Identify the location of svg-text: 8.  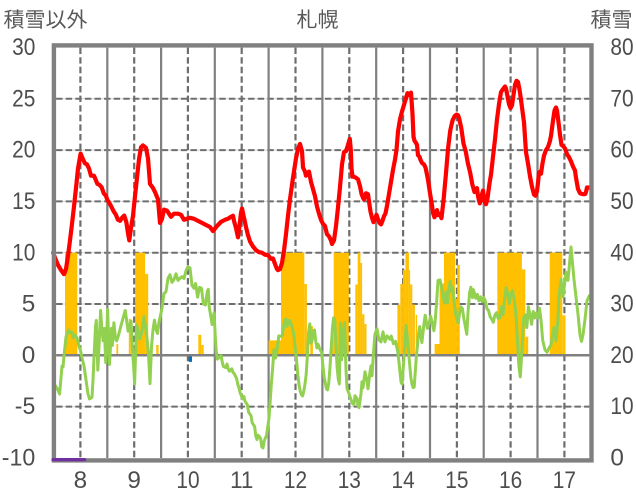
(81, 480).